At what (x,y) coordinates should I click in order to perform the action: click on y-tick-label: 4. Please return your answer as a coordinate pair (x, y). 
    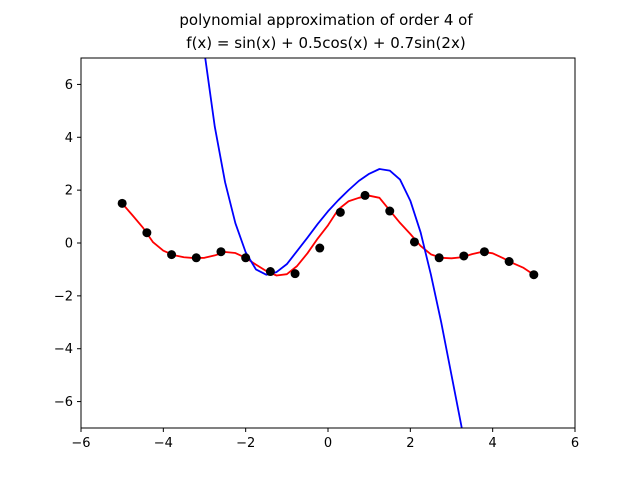
    Looking at the image, I should click on (69, 138).